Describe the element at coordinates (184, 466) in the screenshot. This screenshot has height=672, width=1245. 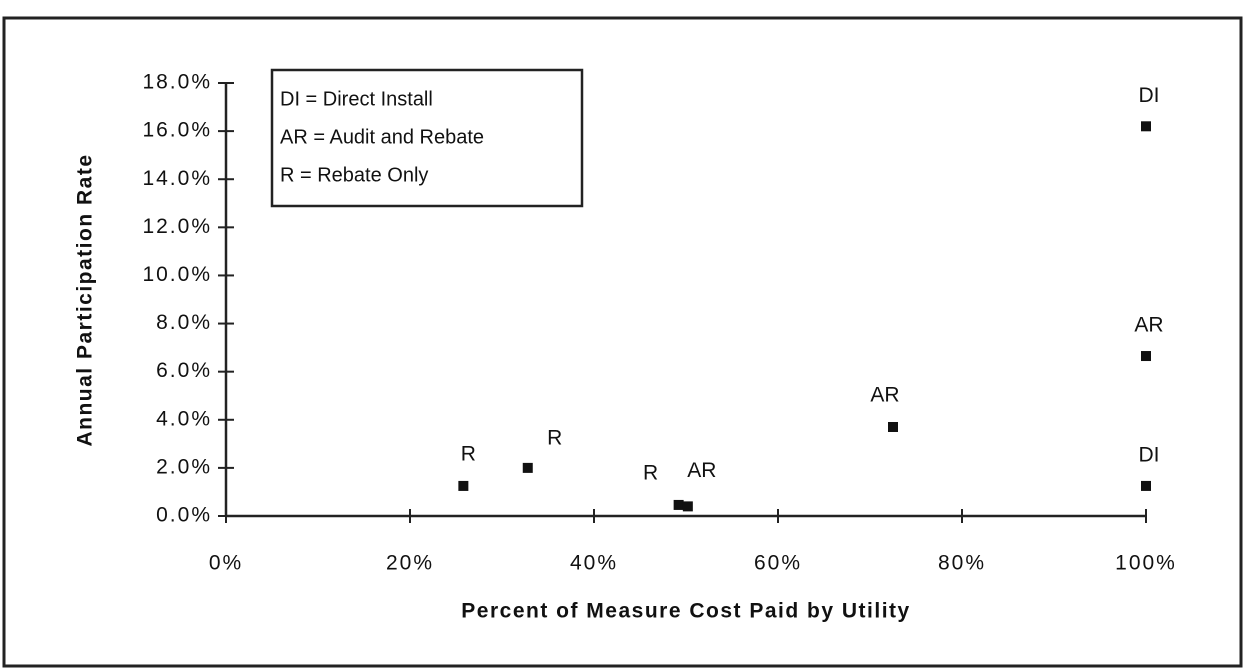
I see `y-tick-label: 2.0%` at that location.